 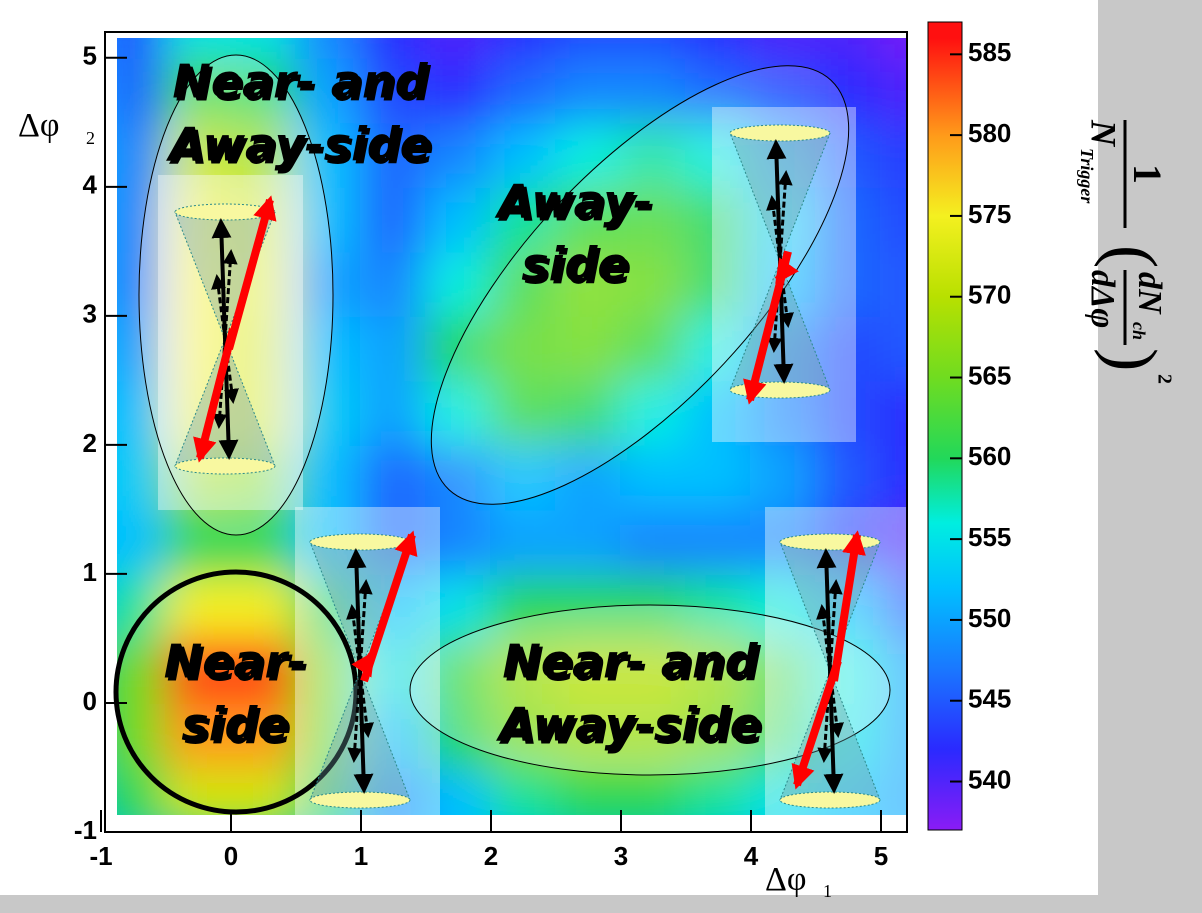 I want to click on y-tick-label: 1, so click(x=90, y=572).